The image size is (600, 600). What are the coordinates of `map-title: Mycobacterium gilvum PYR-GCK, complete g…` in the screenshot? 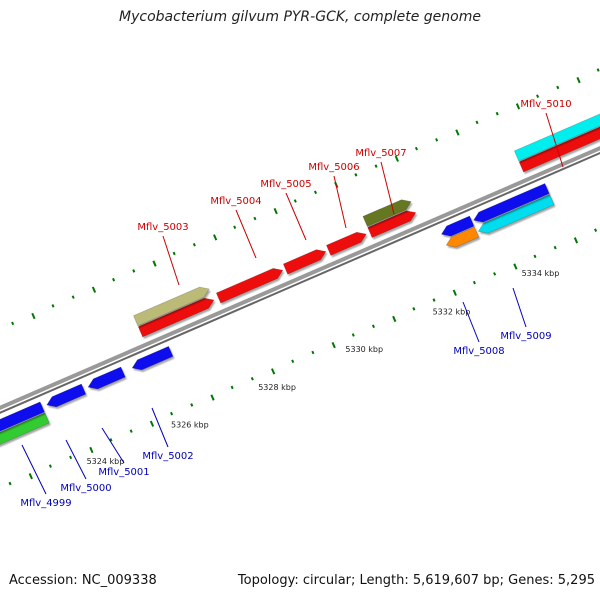 It's located at (300, 17).